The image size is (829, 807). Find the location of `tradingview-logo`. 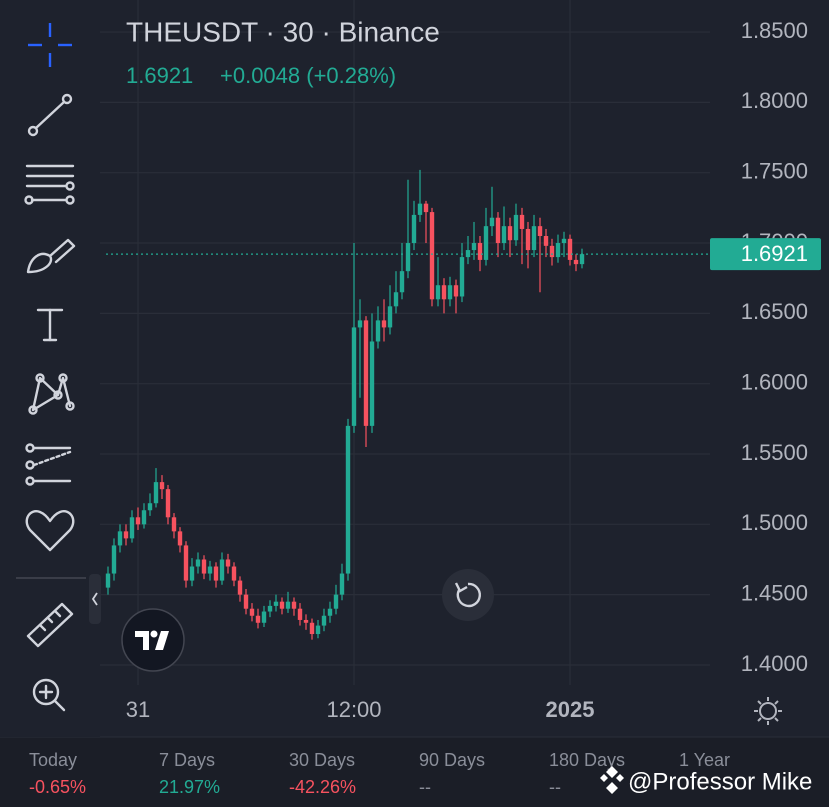

tradingview-logo is located at coordinates (153, 640).